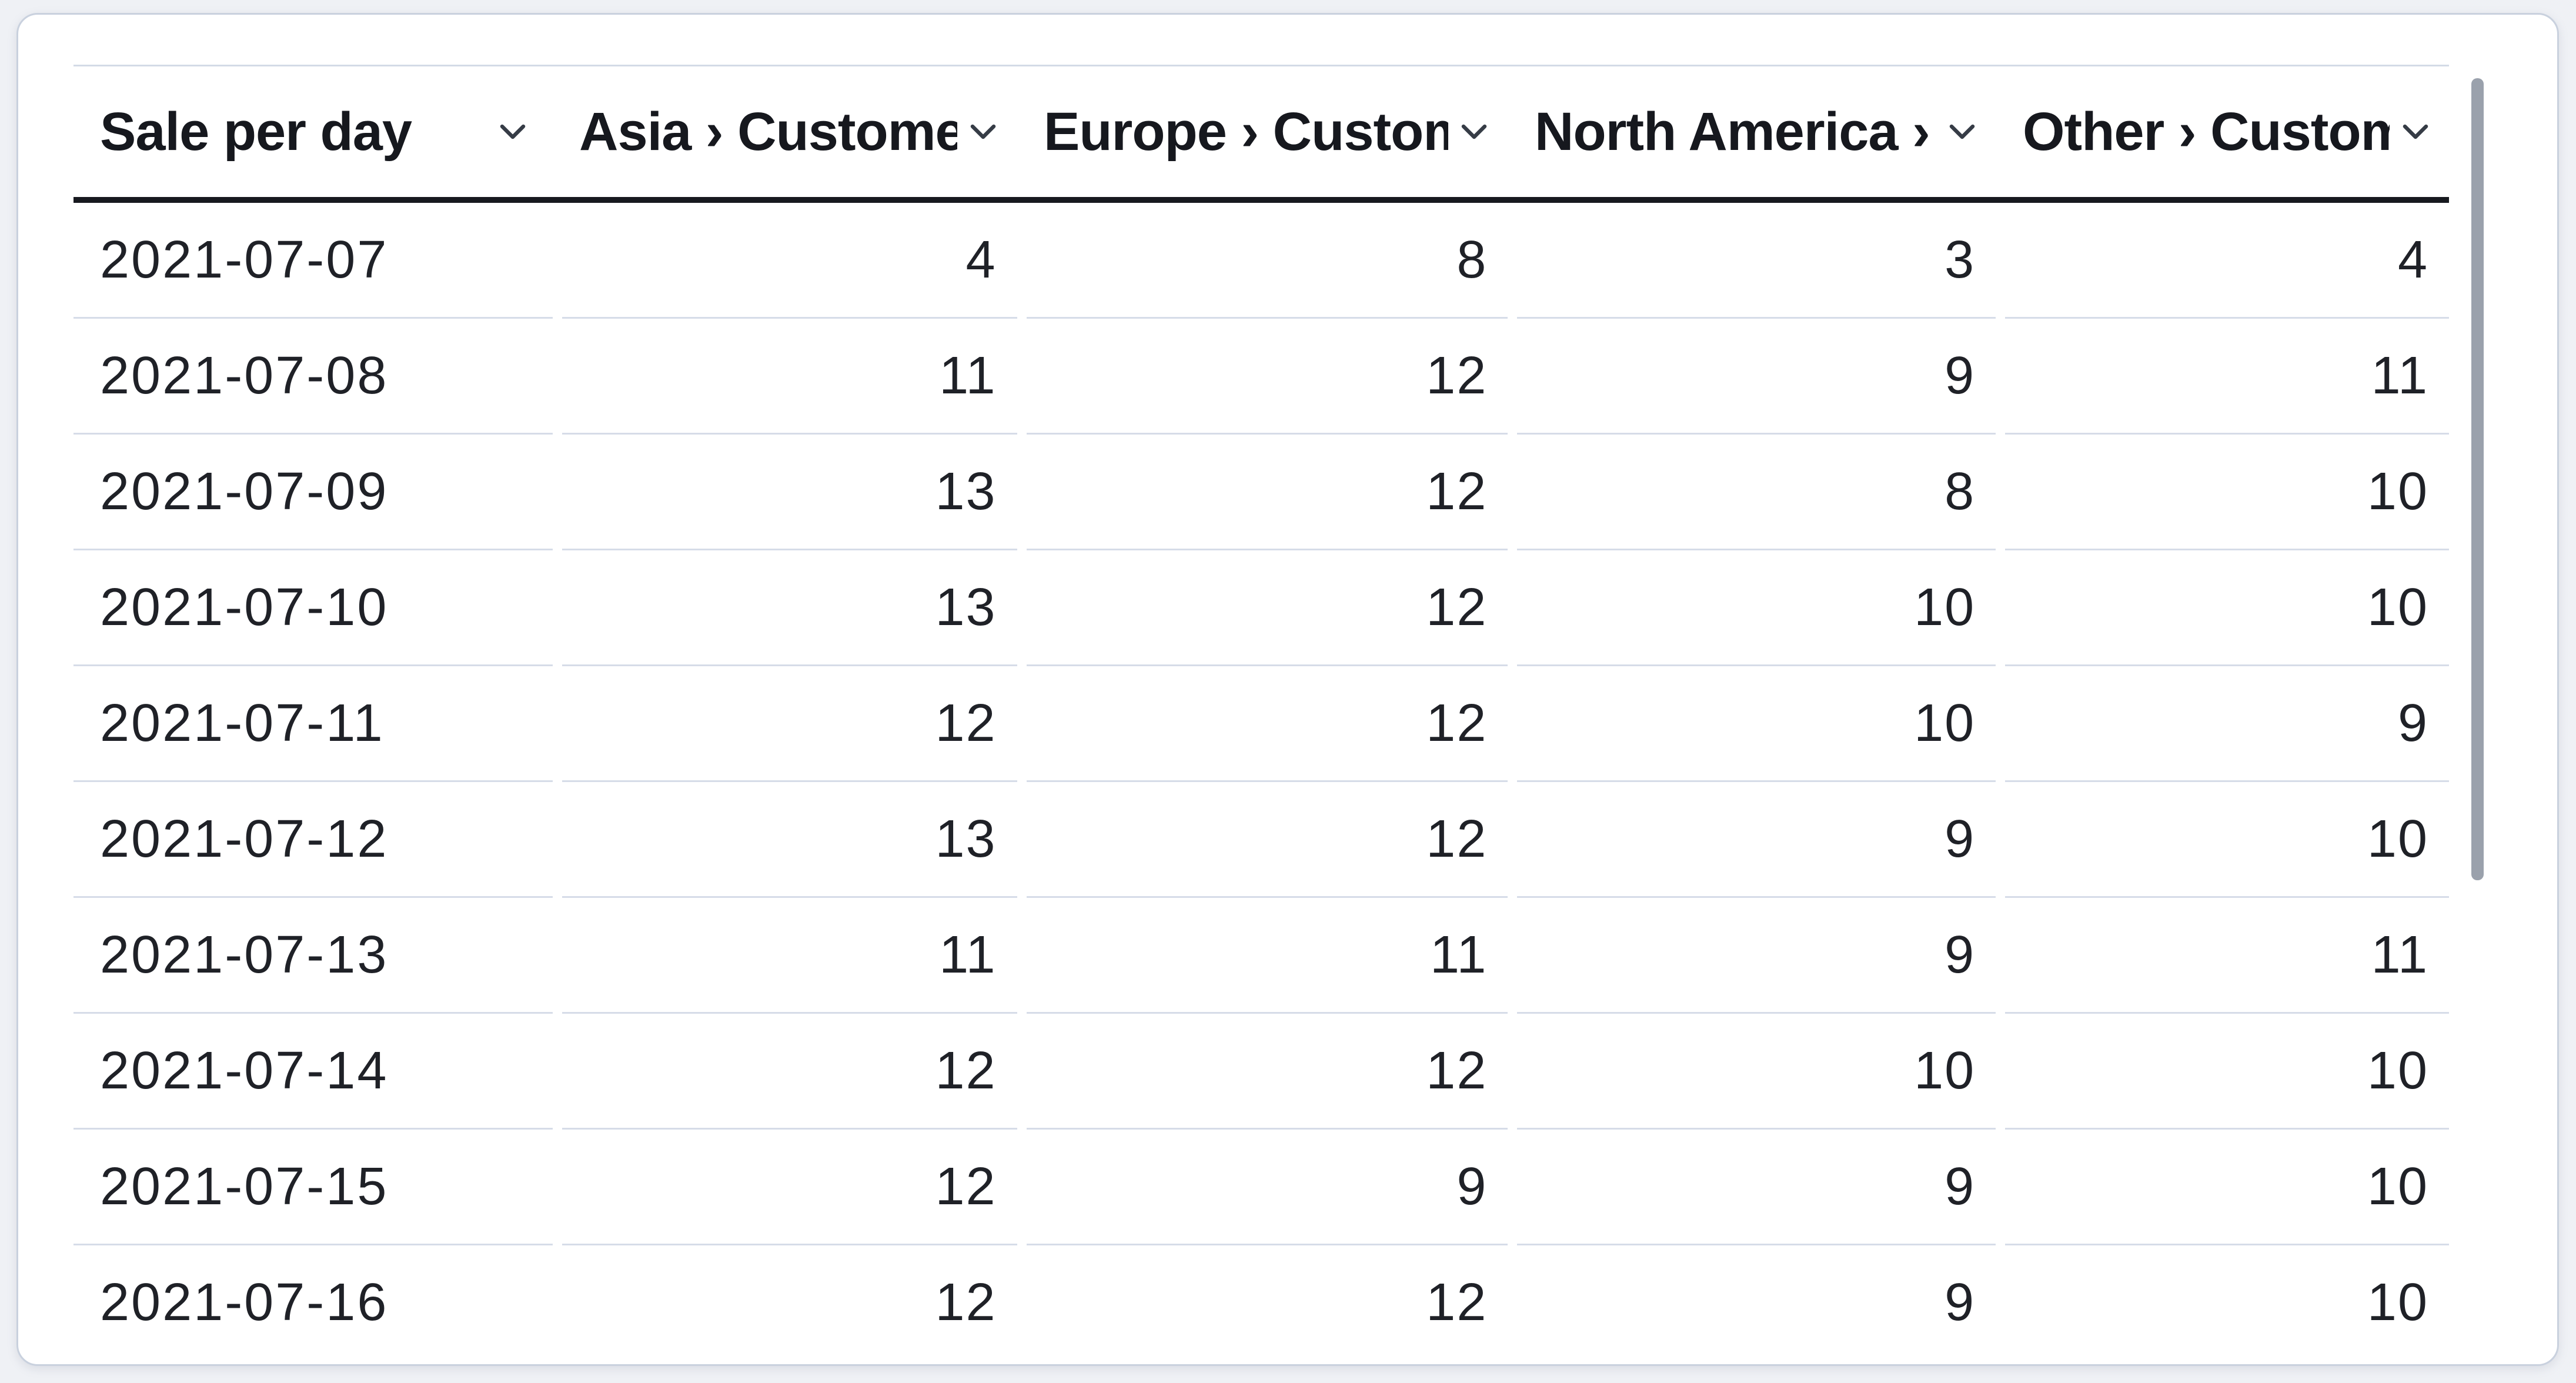  I want to click on date-cell: 2021-07-14, so click(313, 1072).